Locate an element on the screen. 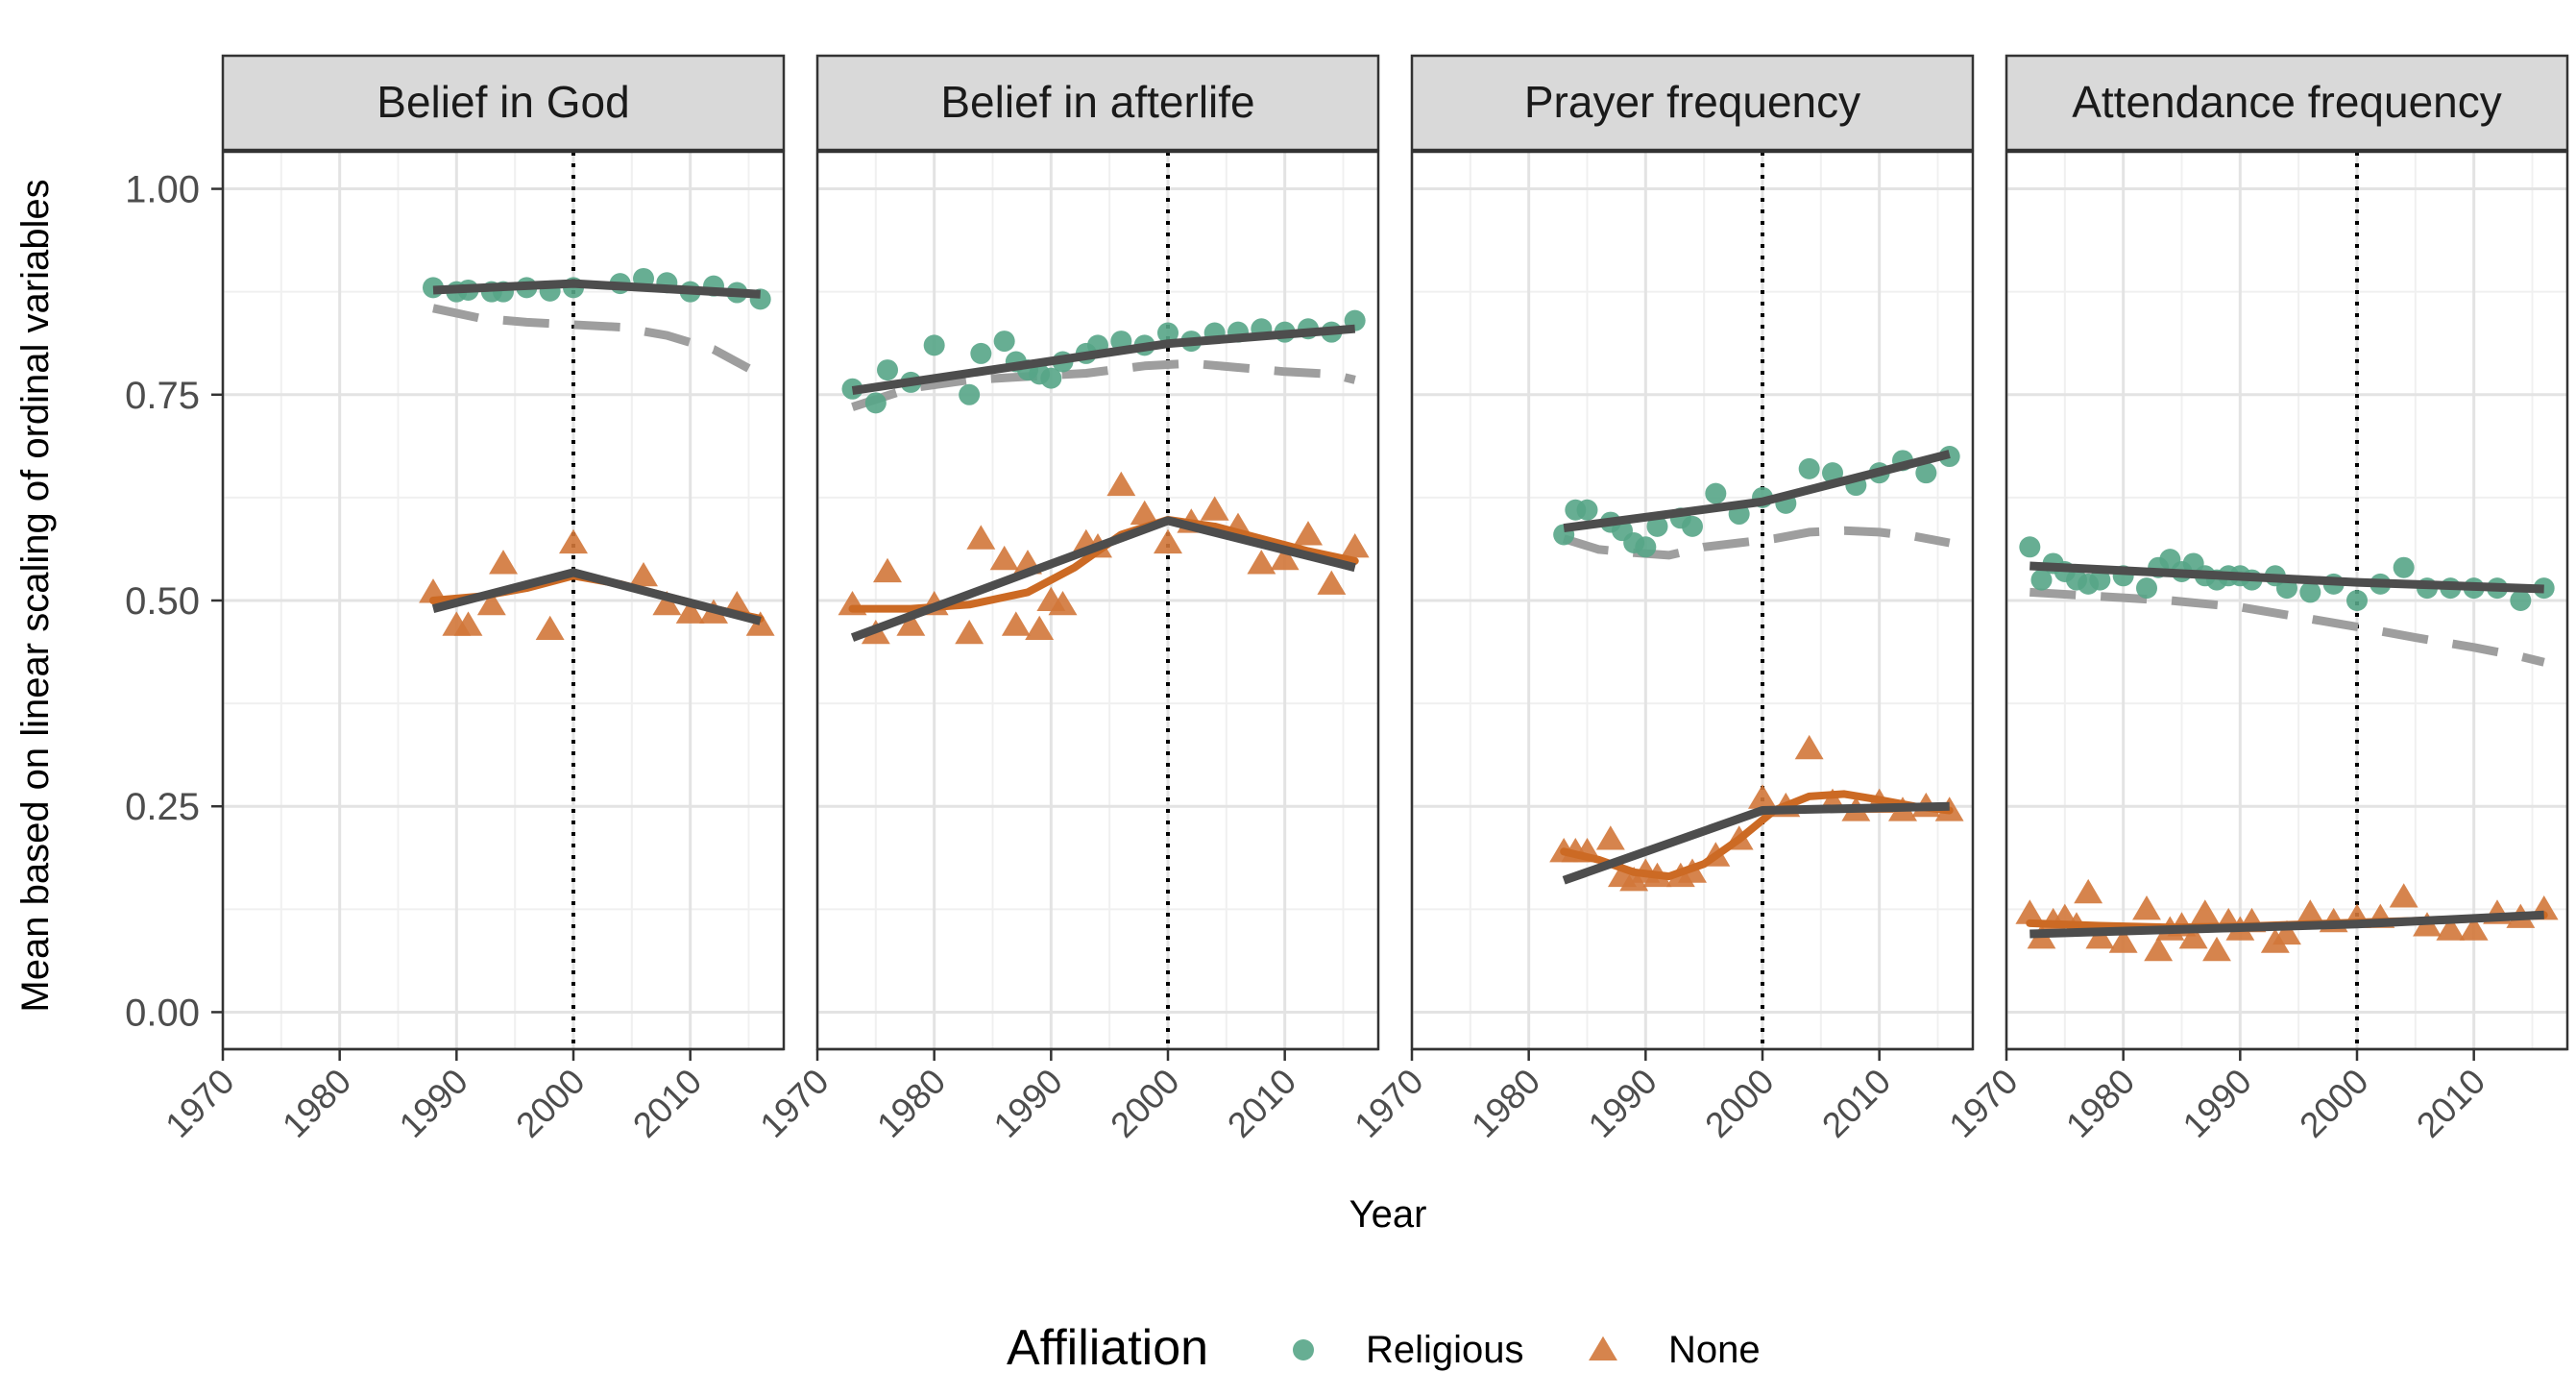  none-smooth-line is located at coordinates (1757, 835).